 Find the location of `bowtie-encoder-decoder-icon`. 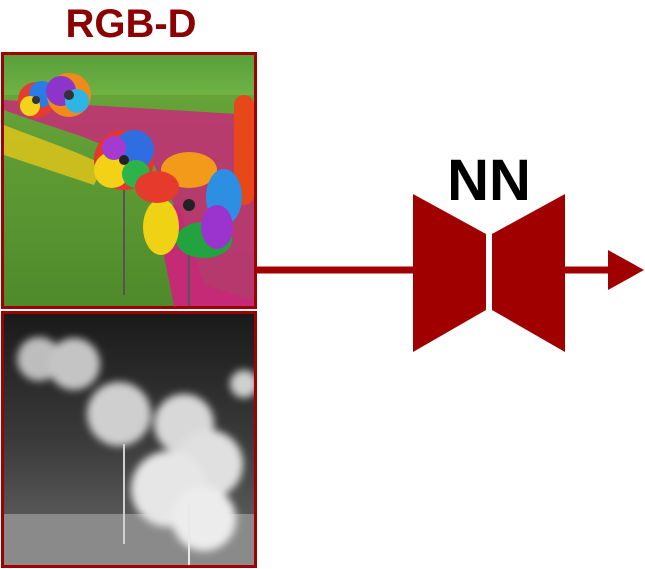

bowtie-encoder-decoder-icon is located at coordinates (489, 273).